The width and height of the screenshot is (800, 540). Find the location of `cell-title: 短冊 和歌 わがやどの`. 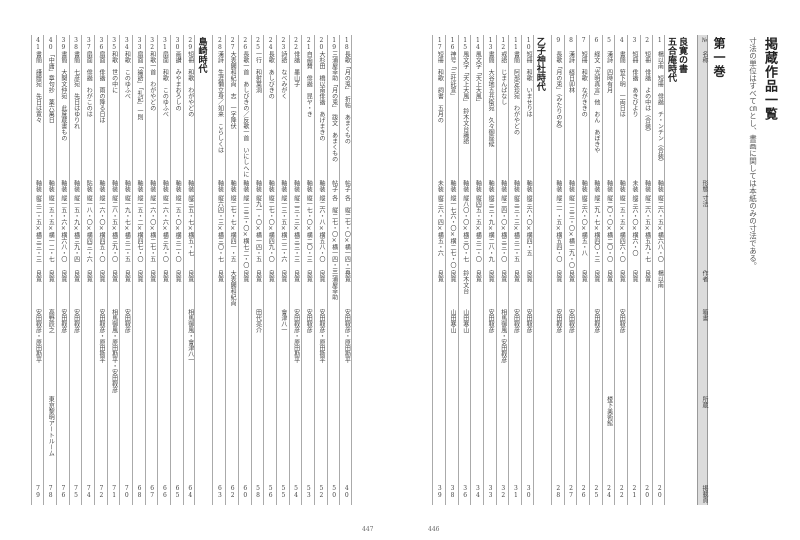

cell-title: 短冊 和歌 わがやどの is located at coordinates (190, 84).